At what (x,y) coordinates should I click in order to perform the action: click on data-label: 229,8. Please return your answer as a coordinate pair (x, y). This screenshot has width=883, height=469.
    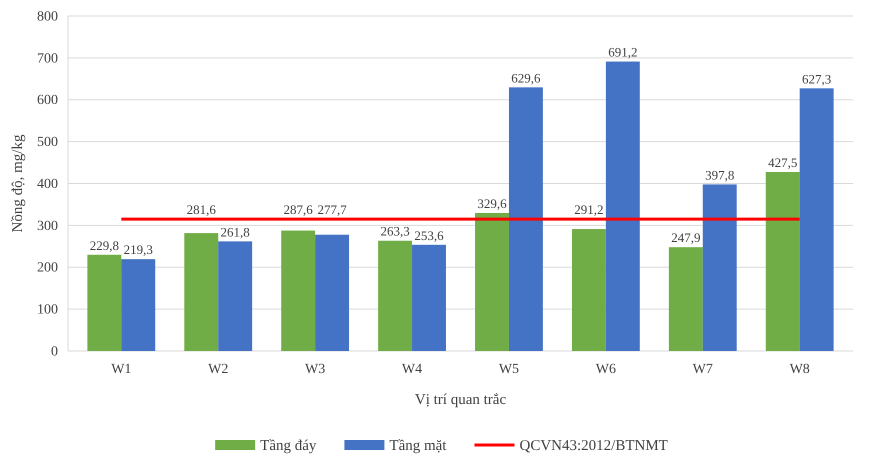
    Looking at the image, I should click on (104, 245).